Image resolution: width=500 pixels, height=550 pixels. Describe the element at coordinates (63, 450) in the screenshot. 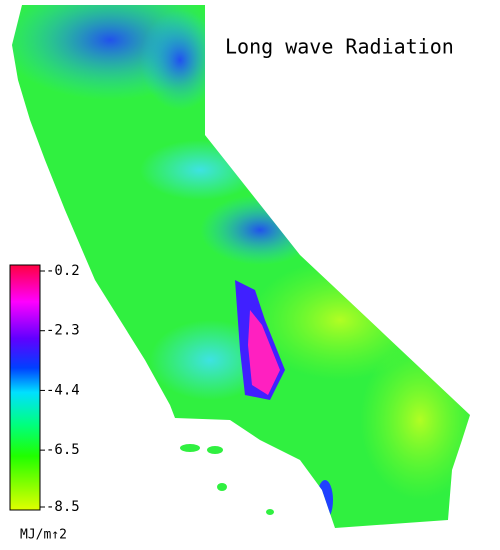

I see `tick-label: -6.5` at that location.